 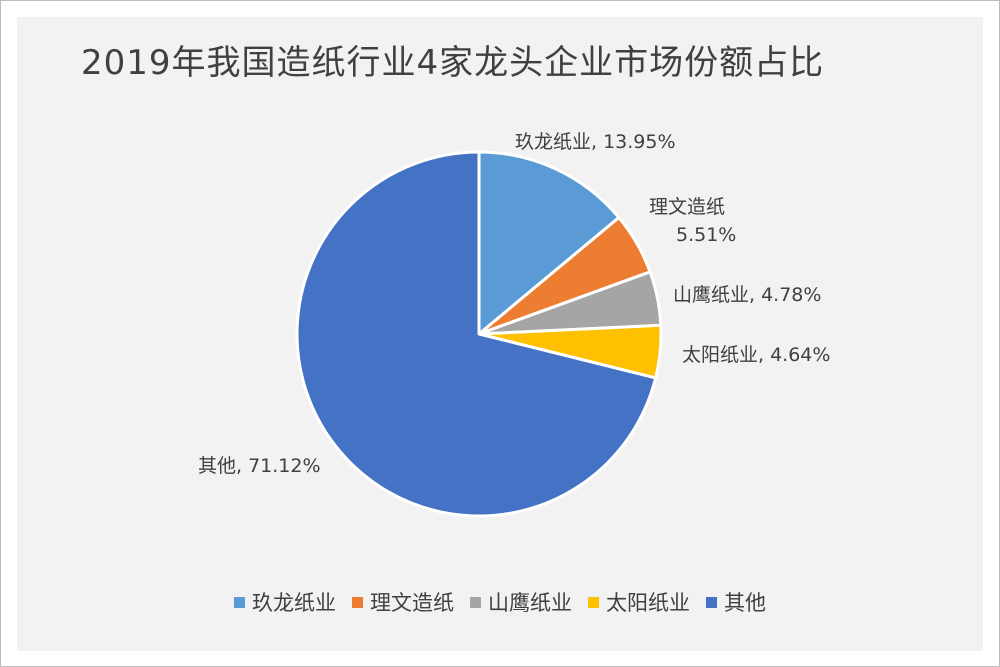 What do you see at coordinates (259, 466) in the screenshot?
I see `data-label-other: 其他, 71.12%` at bounding box center [259, 466].